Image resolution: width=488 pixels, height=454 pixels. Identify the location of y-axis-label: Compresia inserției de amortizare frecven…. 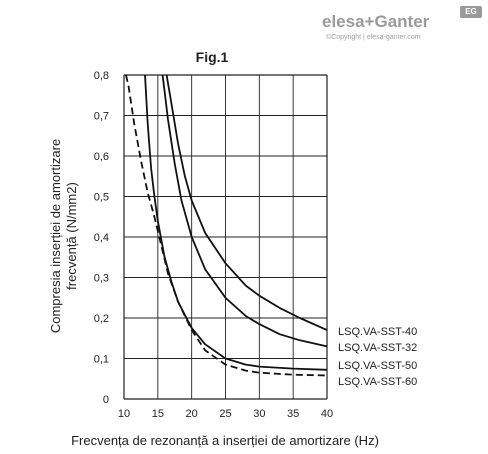
(63, 236).